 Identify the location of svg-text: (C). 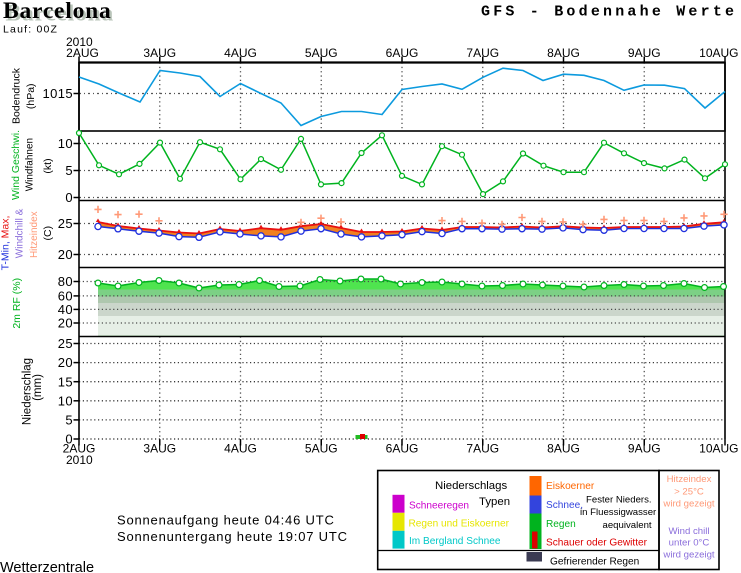
(48, 233).